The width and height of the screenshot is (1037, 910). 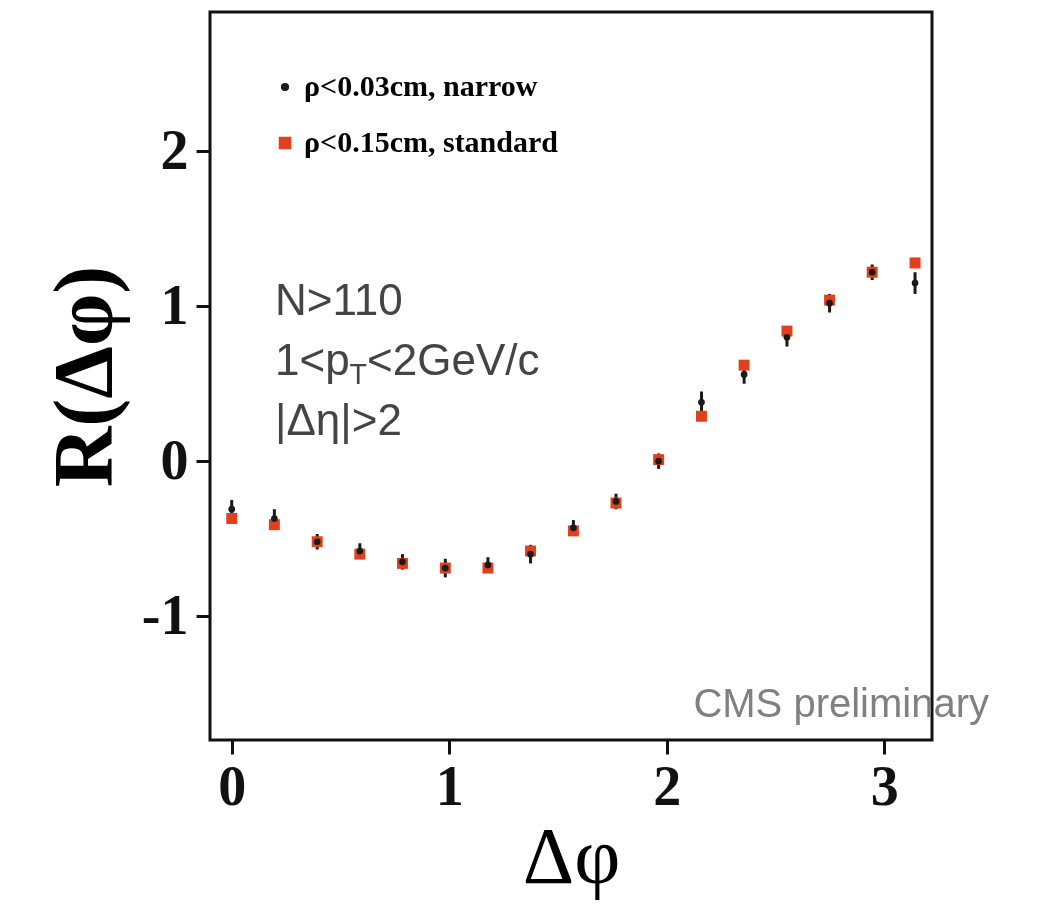 I want to click on x-axis-title: Δφ, so click(x=571, y=855).